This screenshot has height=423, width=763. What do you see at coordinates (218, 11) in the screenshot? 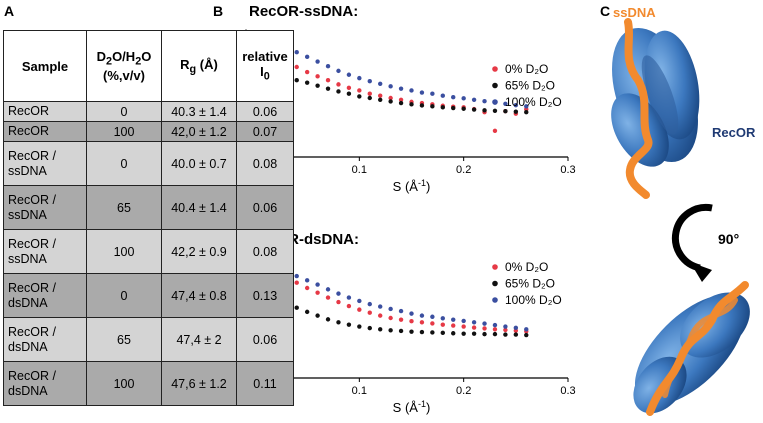
I see `panel-label: B` at bounding box center [218, 11].